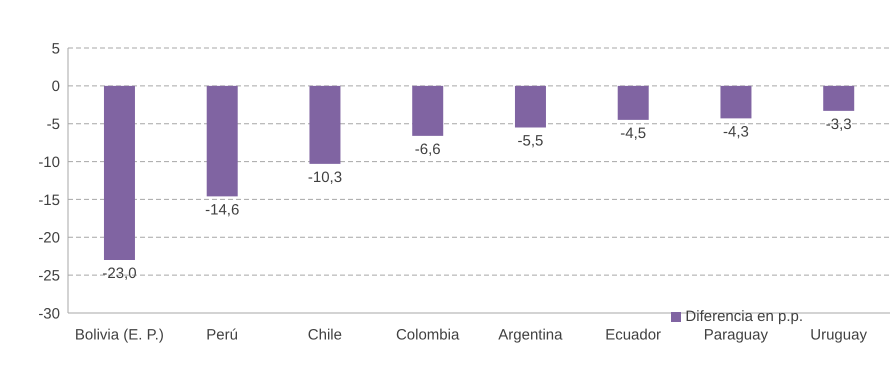 This screenshot has height=380, width=893. Describe the element at coordinates (49, 200) in the screenshot. I see `y-tick-label: -15` at that location.